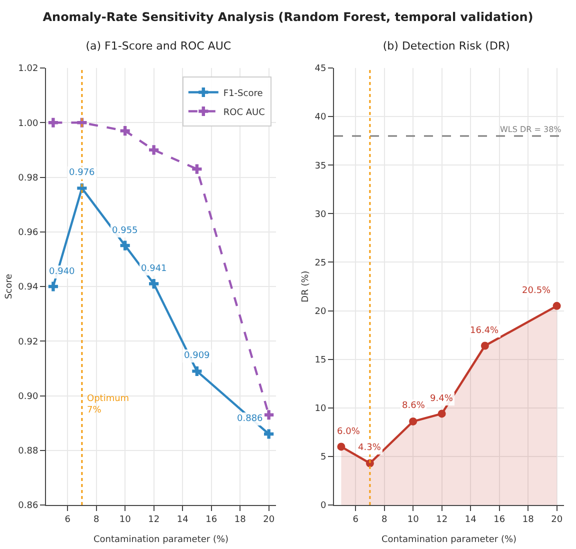 The width and height of the screenshot is (576, 549). What do you see at coordinates (28, 397) in the screenshot?
I see `y-tick-label: 0.90` at bounding box center [28, 397].